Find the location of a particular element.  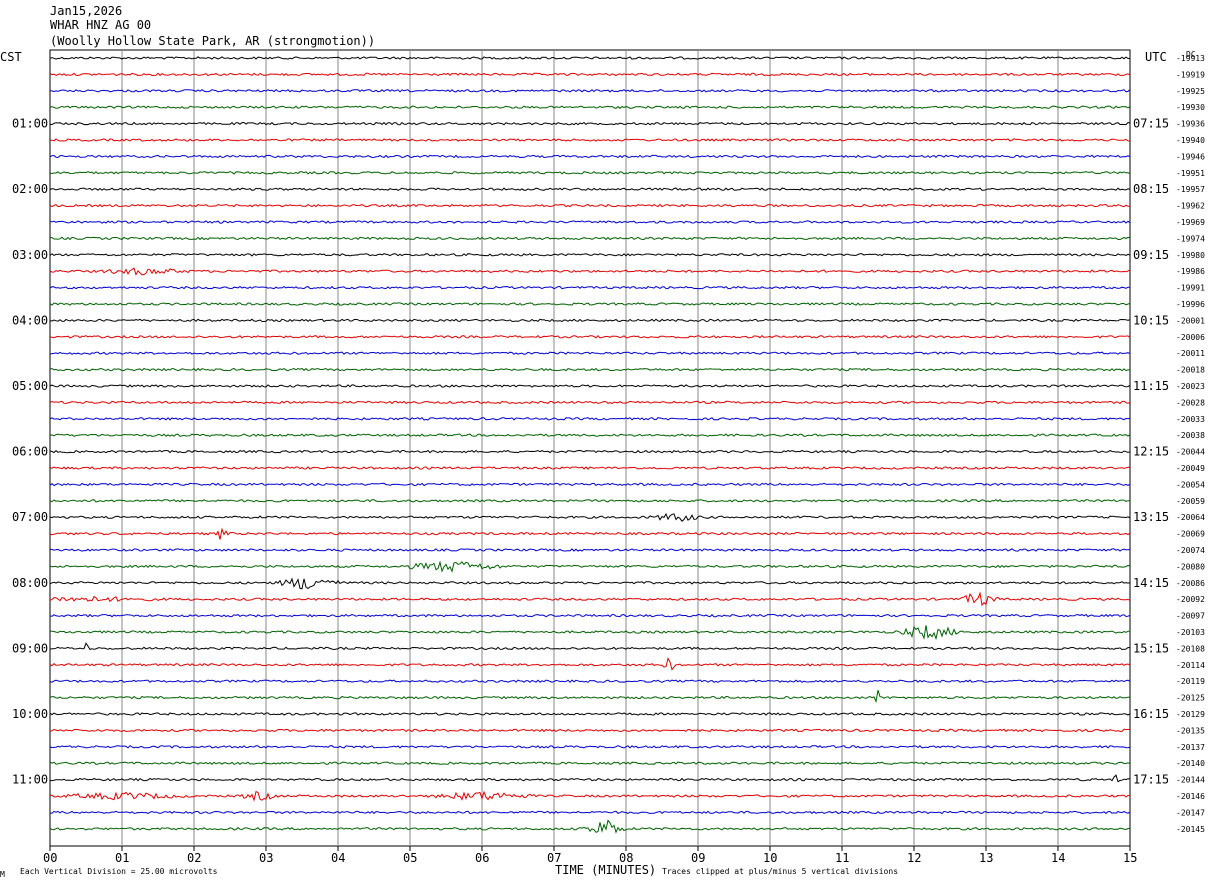

left-hour-label: 01:00 is located at coordinates (30, 124).